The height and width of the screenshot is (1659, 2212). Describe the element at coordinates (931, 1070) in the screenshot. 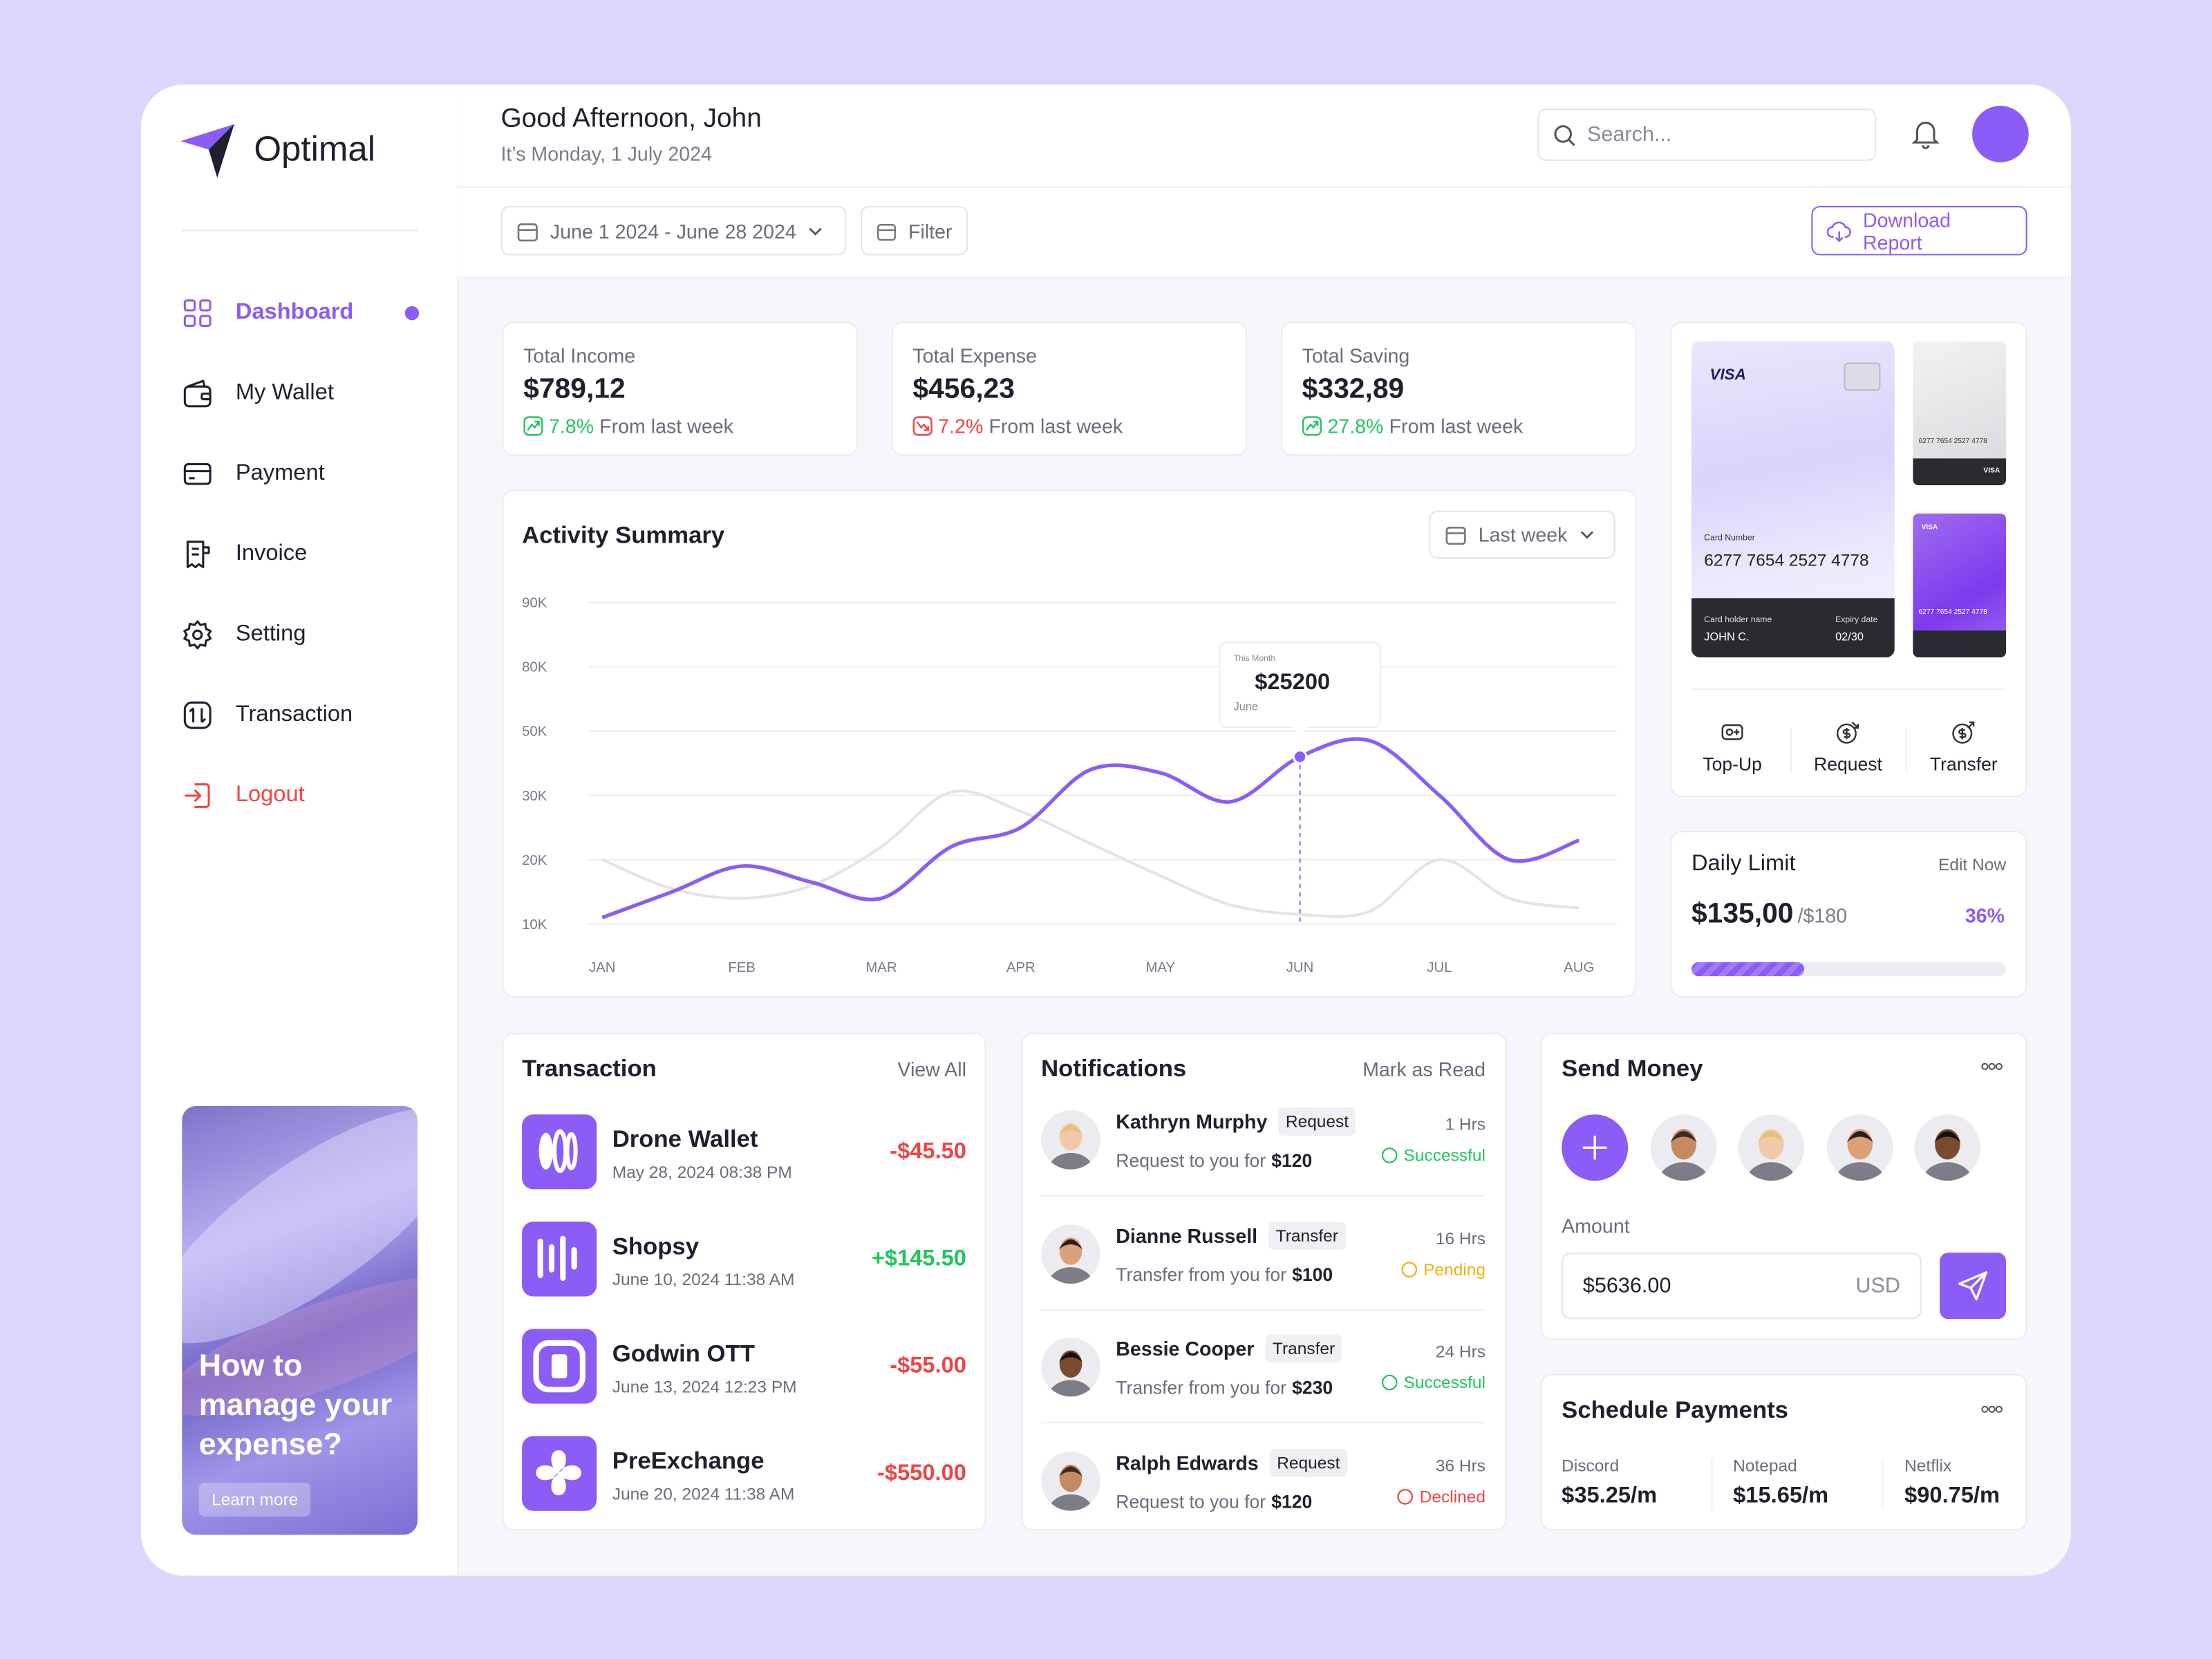

I see `view-all: View All` at that location.